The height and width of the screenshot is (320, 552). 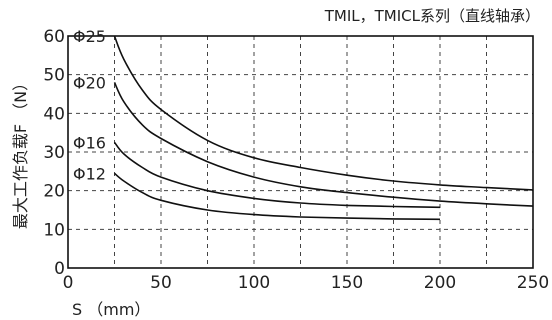 I want to click on x-tick-label: 150, so click(x=347, y=283).